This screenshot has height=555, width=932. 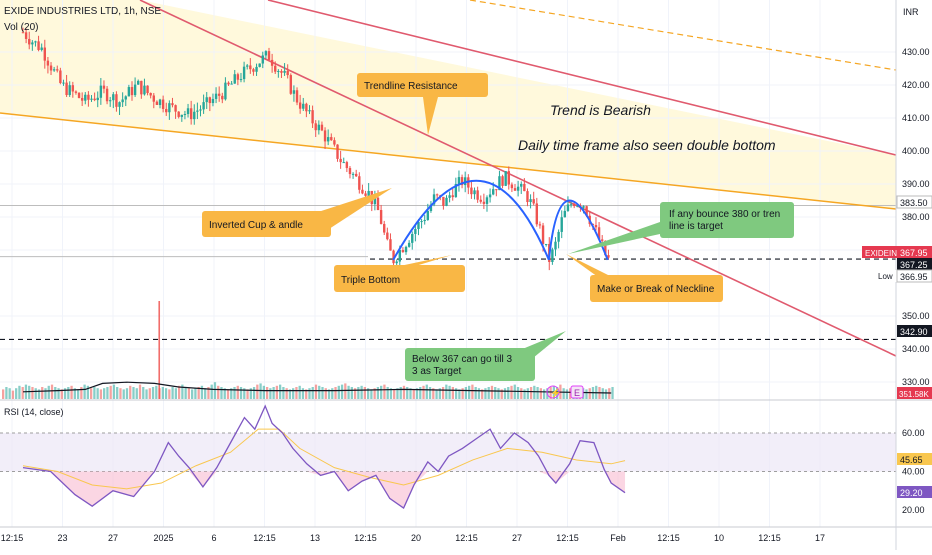 I want to click on symbol-title: EXIDE INDUSTRIES LTD, 1h, NSE, so click(x=83, y=11).